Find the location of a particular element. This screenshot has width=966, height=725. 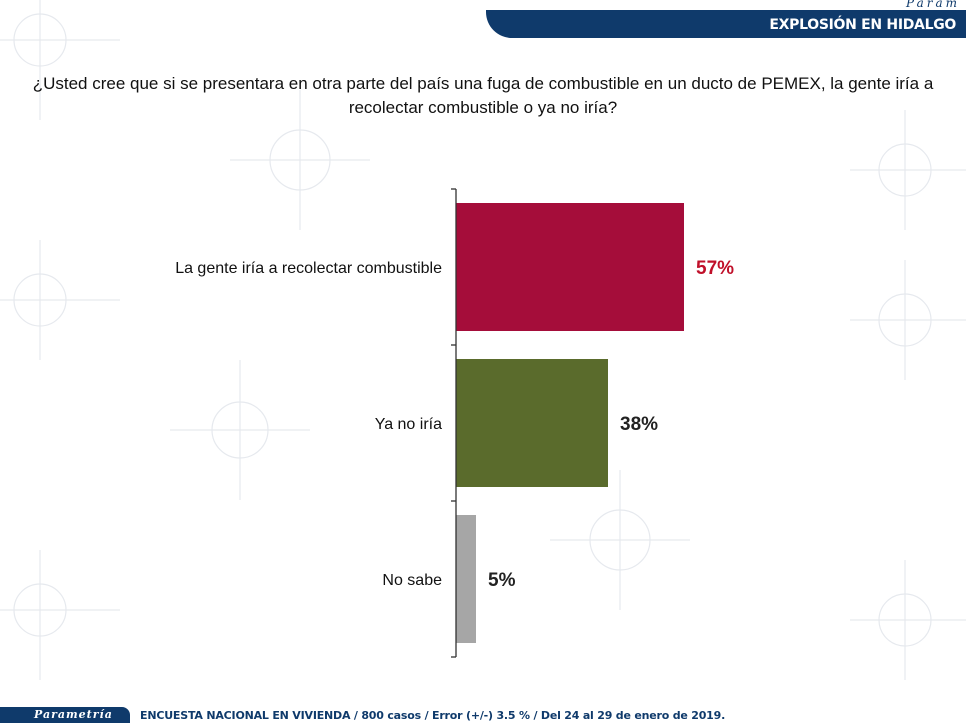

category-label-2: Ya no iría is located at coordinates (408, 424).